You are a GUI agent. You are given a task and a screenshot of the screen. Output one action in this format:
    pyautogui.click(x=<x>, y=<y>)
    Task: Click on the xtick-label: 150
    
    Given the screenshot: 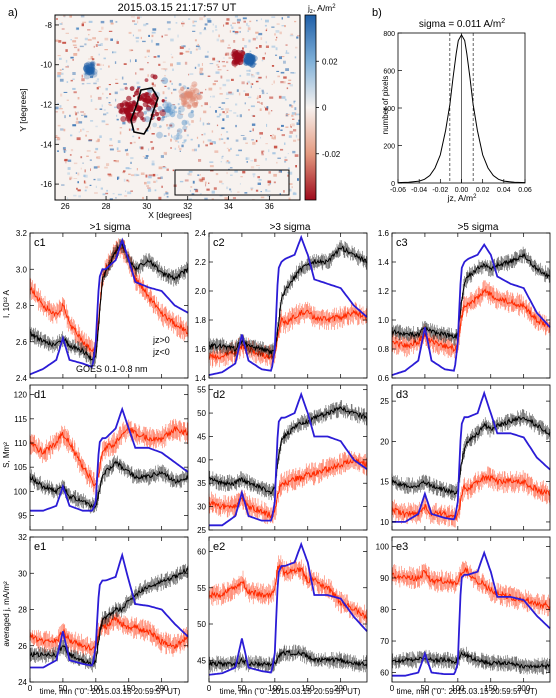 What is the action you would take?
    pyautogui.click(x=129, y=688)
    